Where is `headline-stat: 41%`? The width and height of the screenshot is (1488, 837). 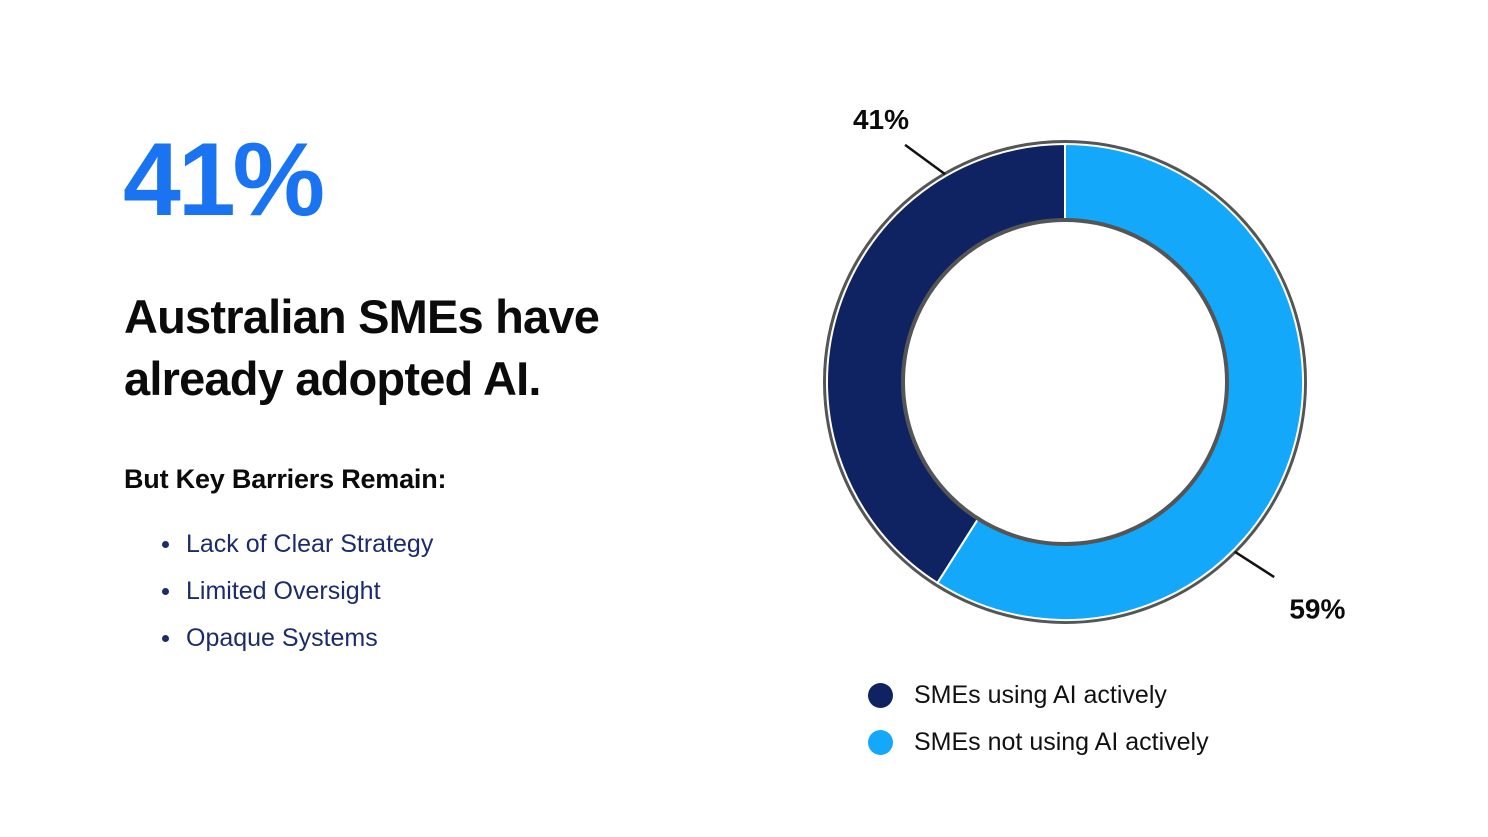
headline-stat: 41% is located at coordinates (224, 180).